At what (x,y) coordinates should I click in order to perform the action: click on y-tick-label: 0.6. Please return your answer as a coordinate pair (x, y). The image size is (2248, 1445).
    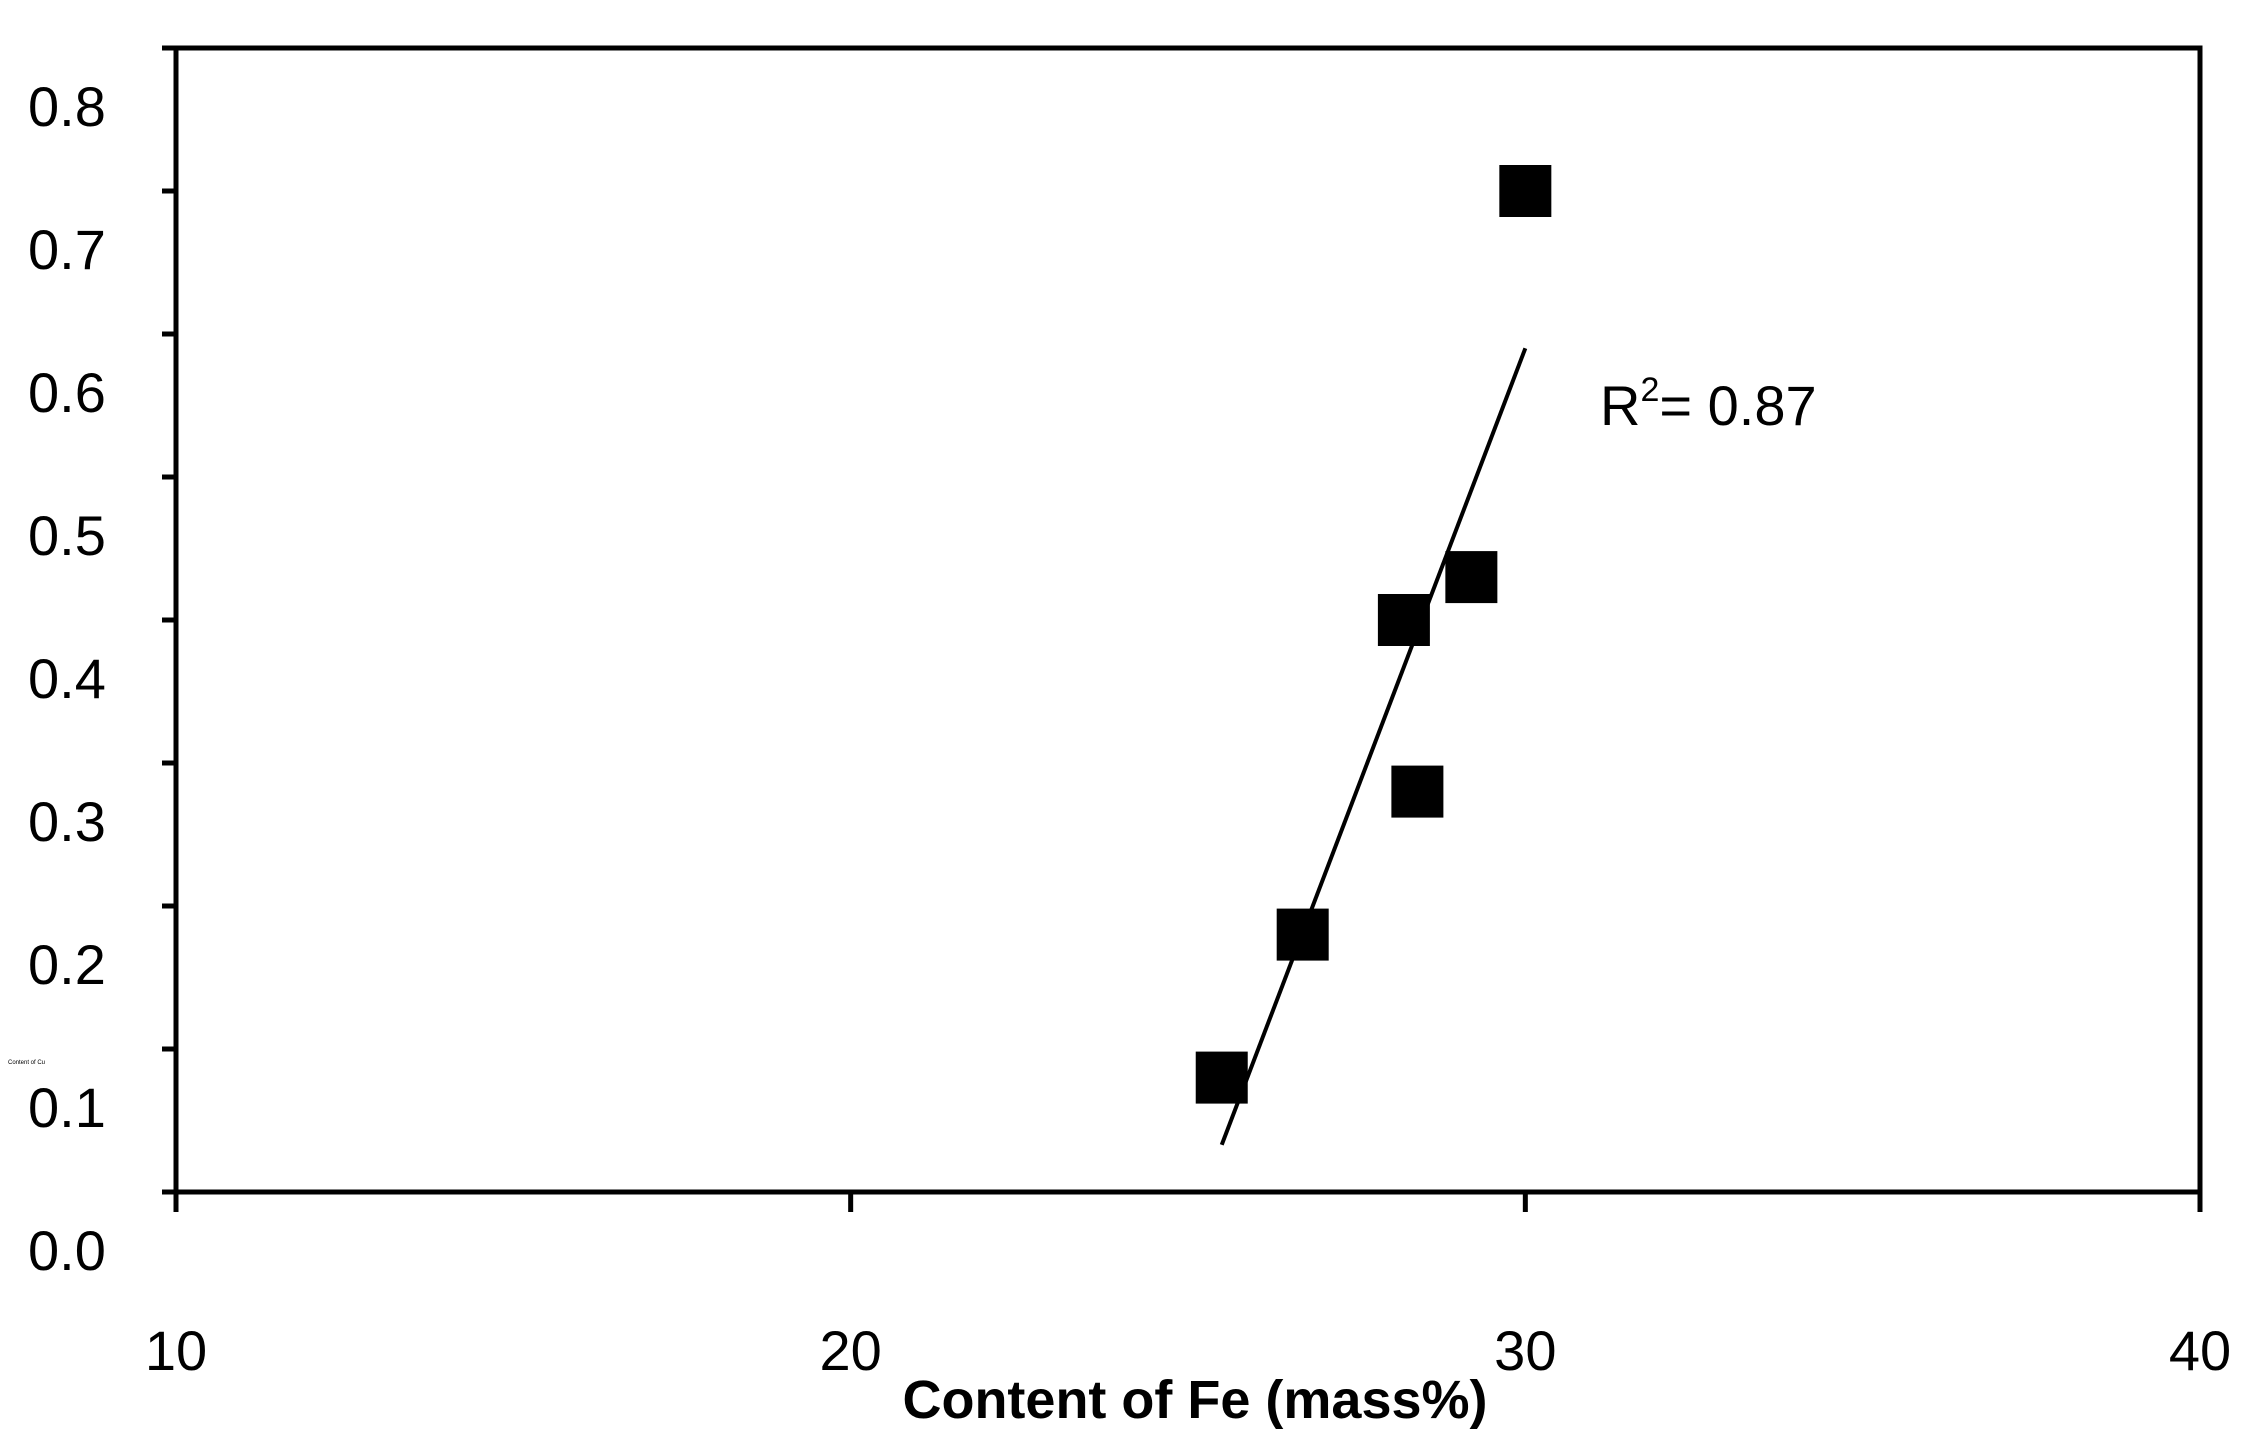
    Looking at the image, I should click on (67, 392).